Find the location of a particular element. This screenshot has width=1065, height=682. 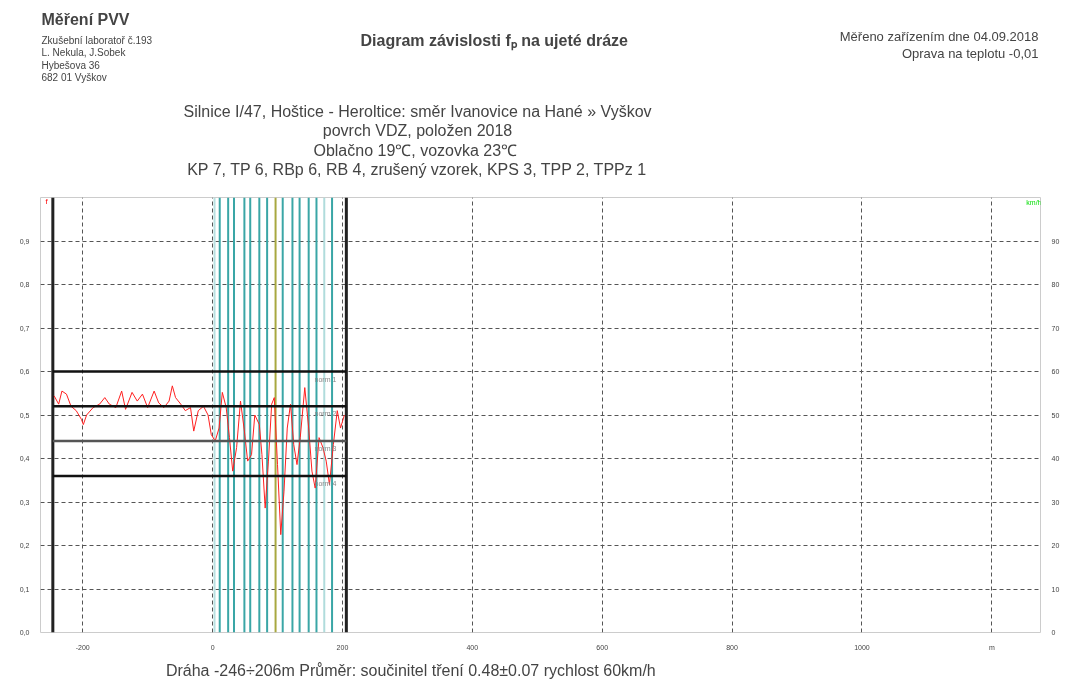

chart-subtitle: Silnice I/47, Hoštice - Heroltice: směr Ivanovice na Hané » Vyškov povrch VDZ, položen 2018 Oblačno 19℃, vozovka 23℃ KP 7, TP 6, RBp 6, RB 4, zrušený vzorek, KPS 3, TPP 2, TPPz 1 is located at coordinates (417, 140).